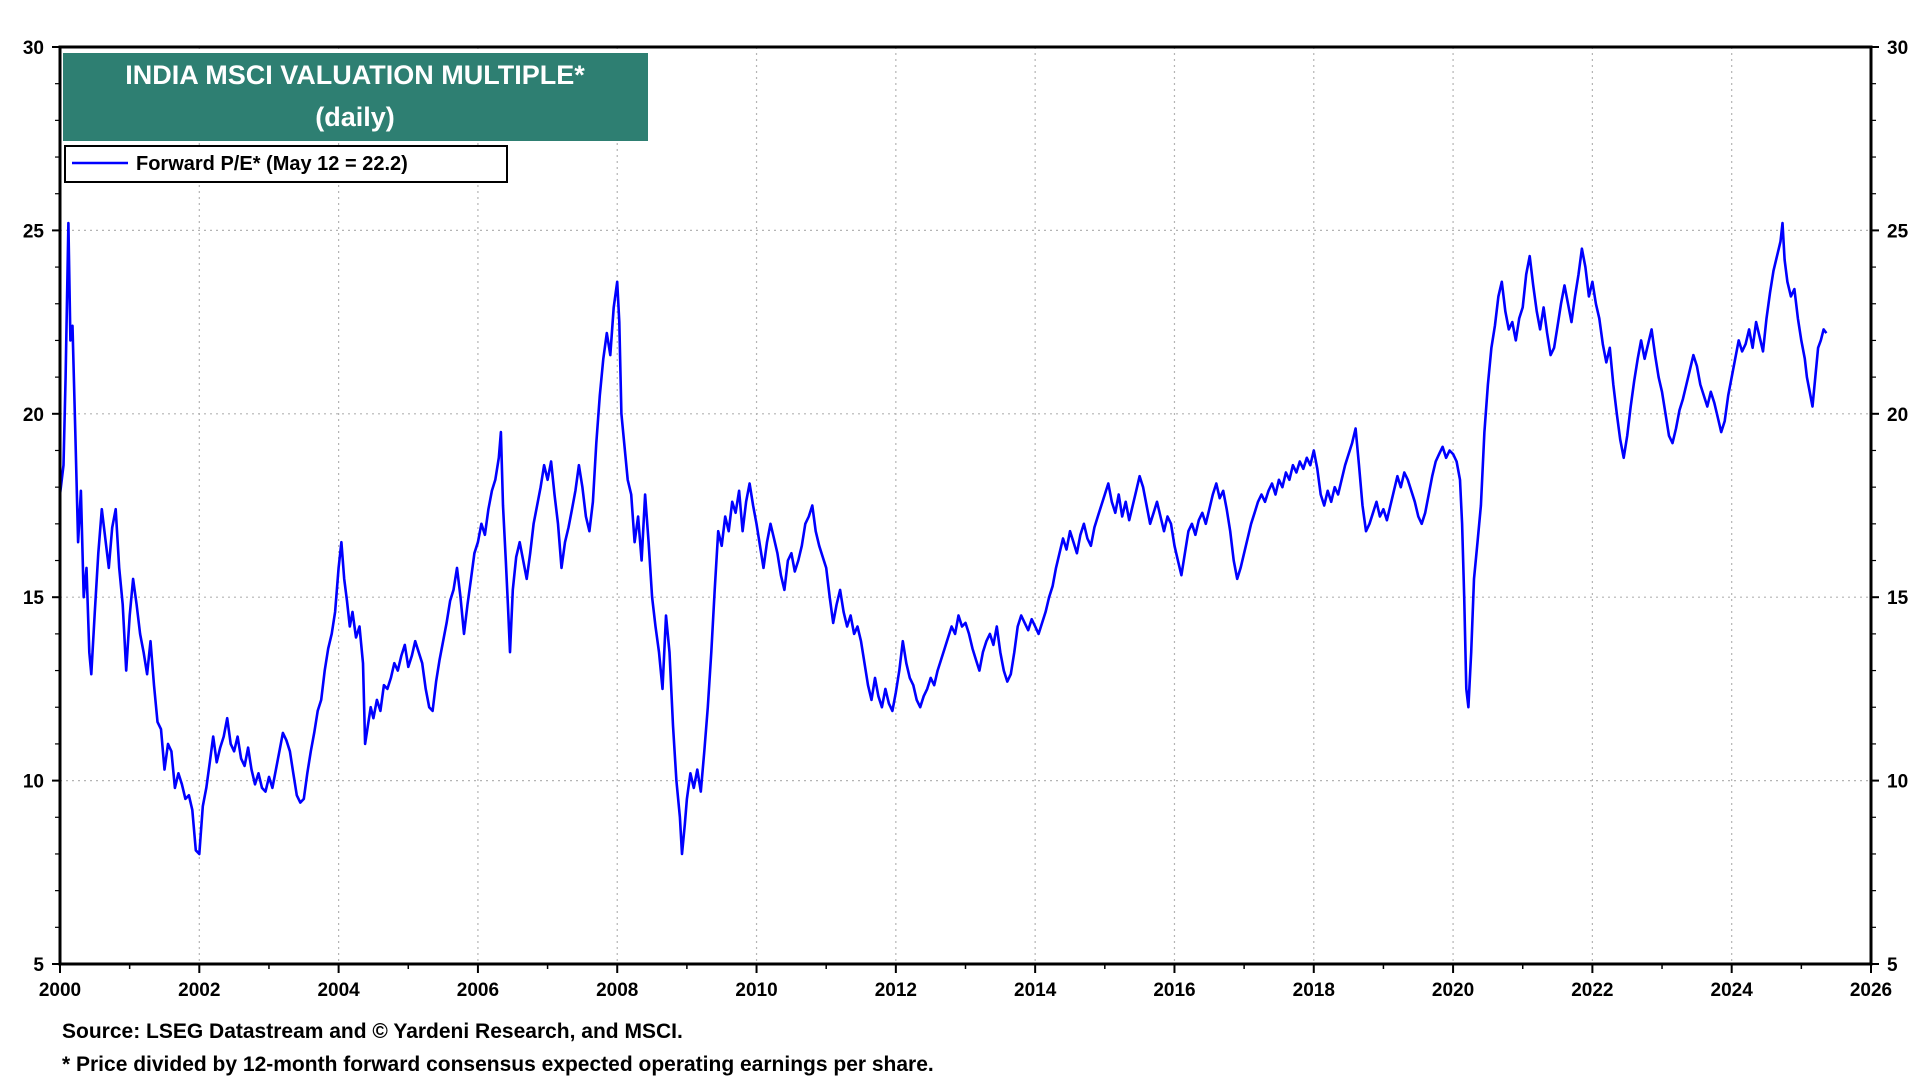  What do you see at coordinates (1898, 598) in the screenshot?
I see `y-tick-label-right: 15` at bounding box center [1898, 598].